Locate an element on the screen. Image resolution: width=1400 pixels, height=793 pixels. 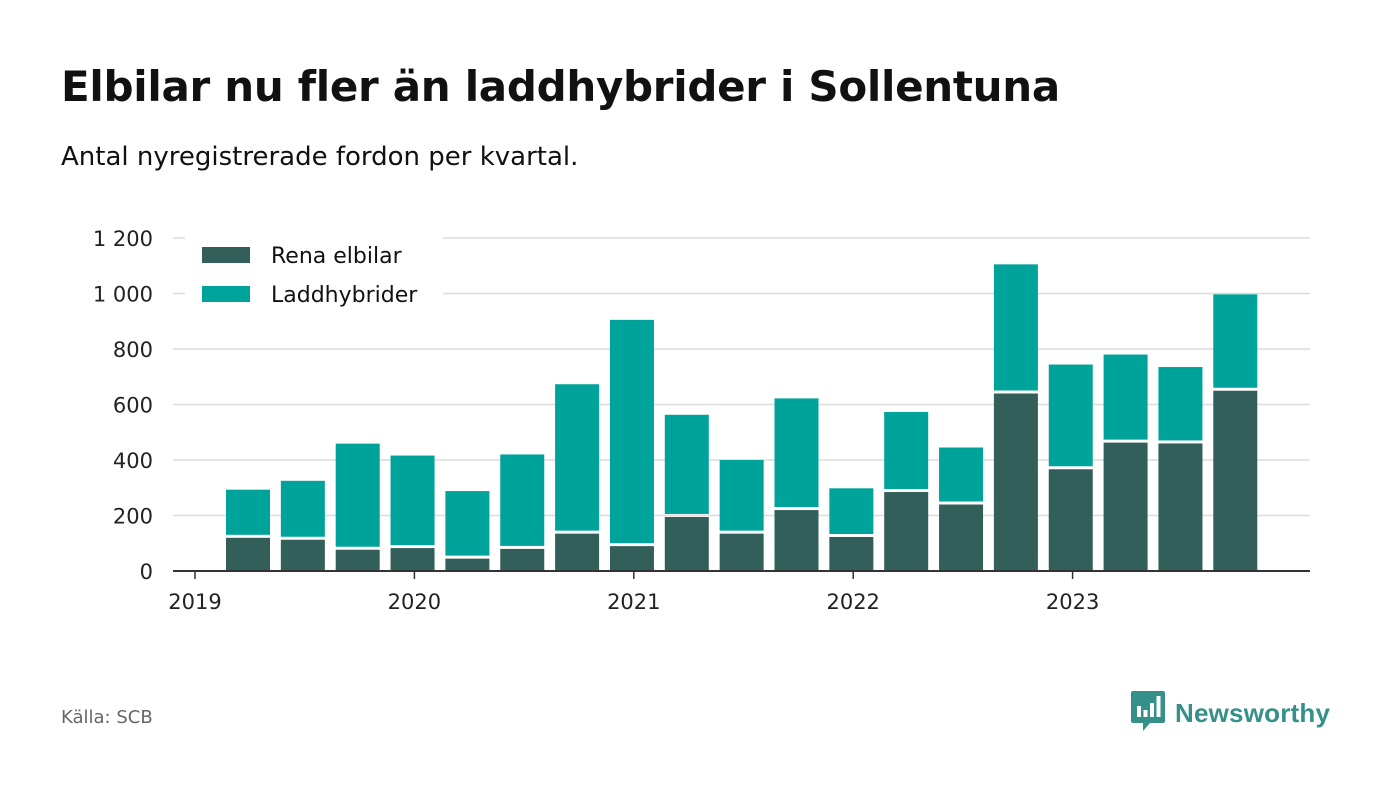
y-tick-label: 0 is located at coordinates (146, 572).